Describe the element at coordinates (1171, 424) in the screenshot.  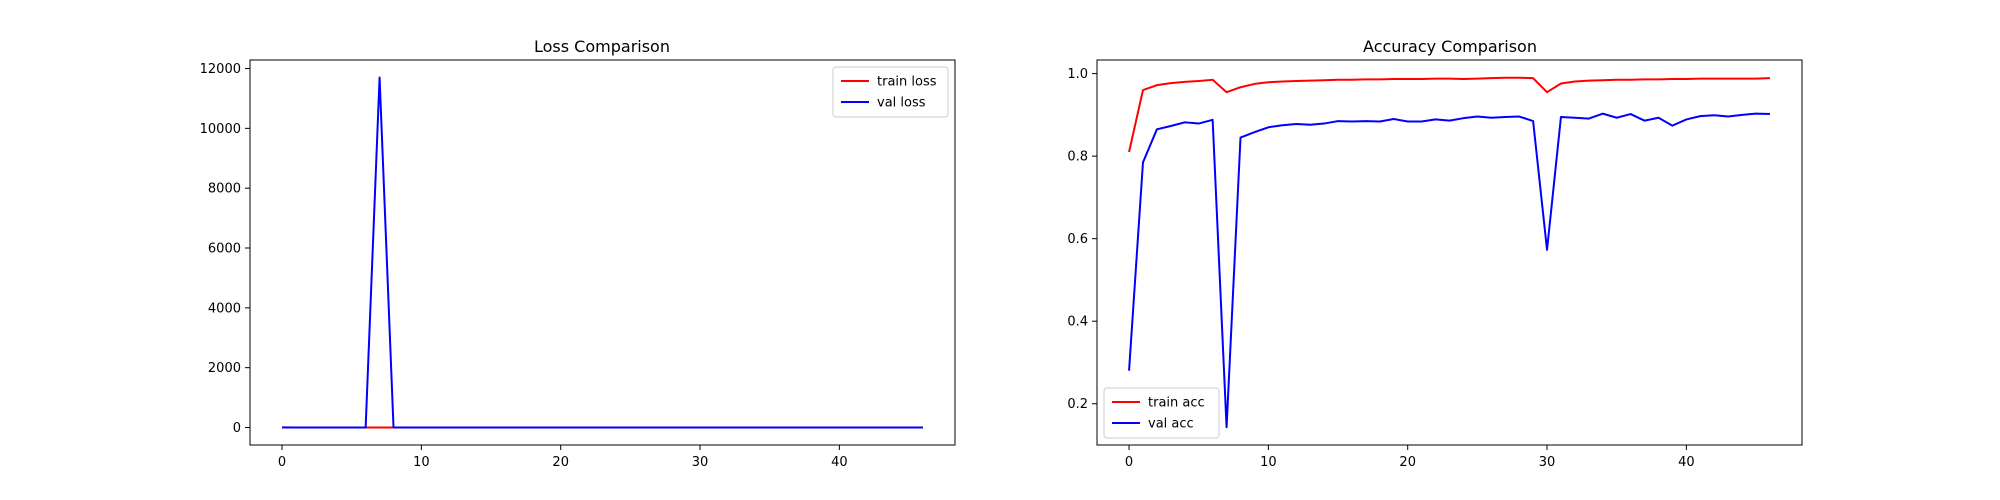
I see `legend-label: val acc` at that location.